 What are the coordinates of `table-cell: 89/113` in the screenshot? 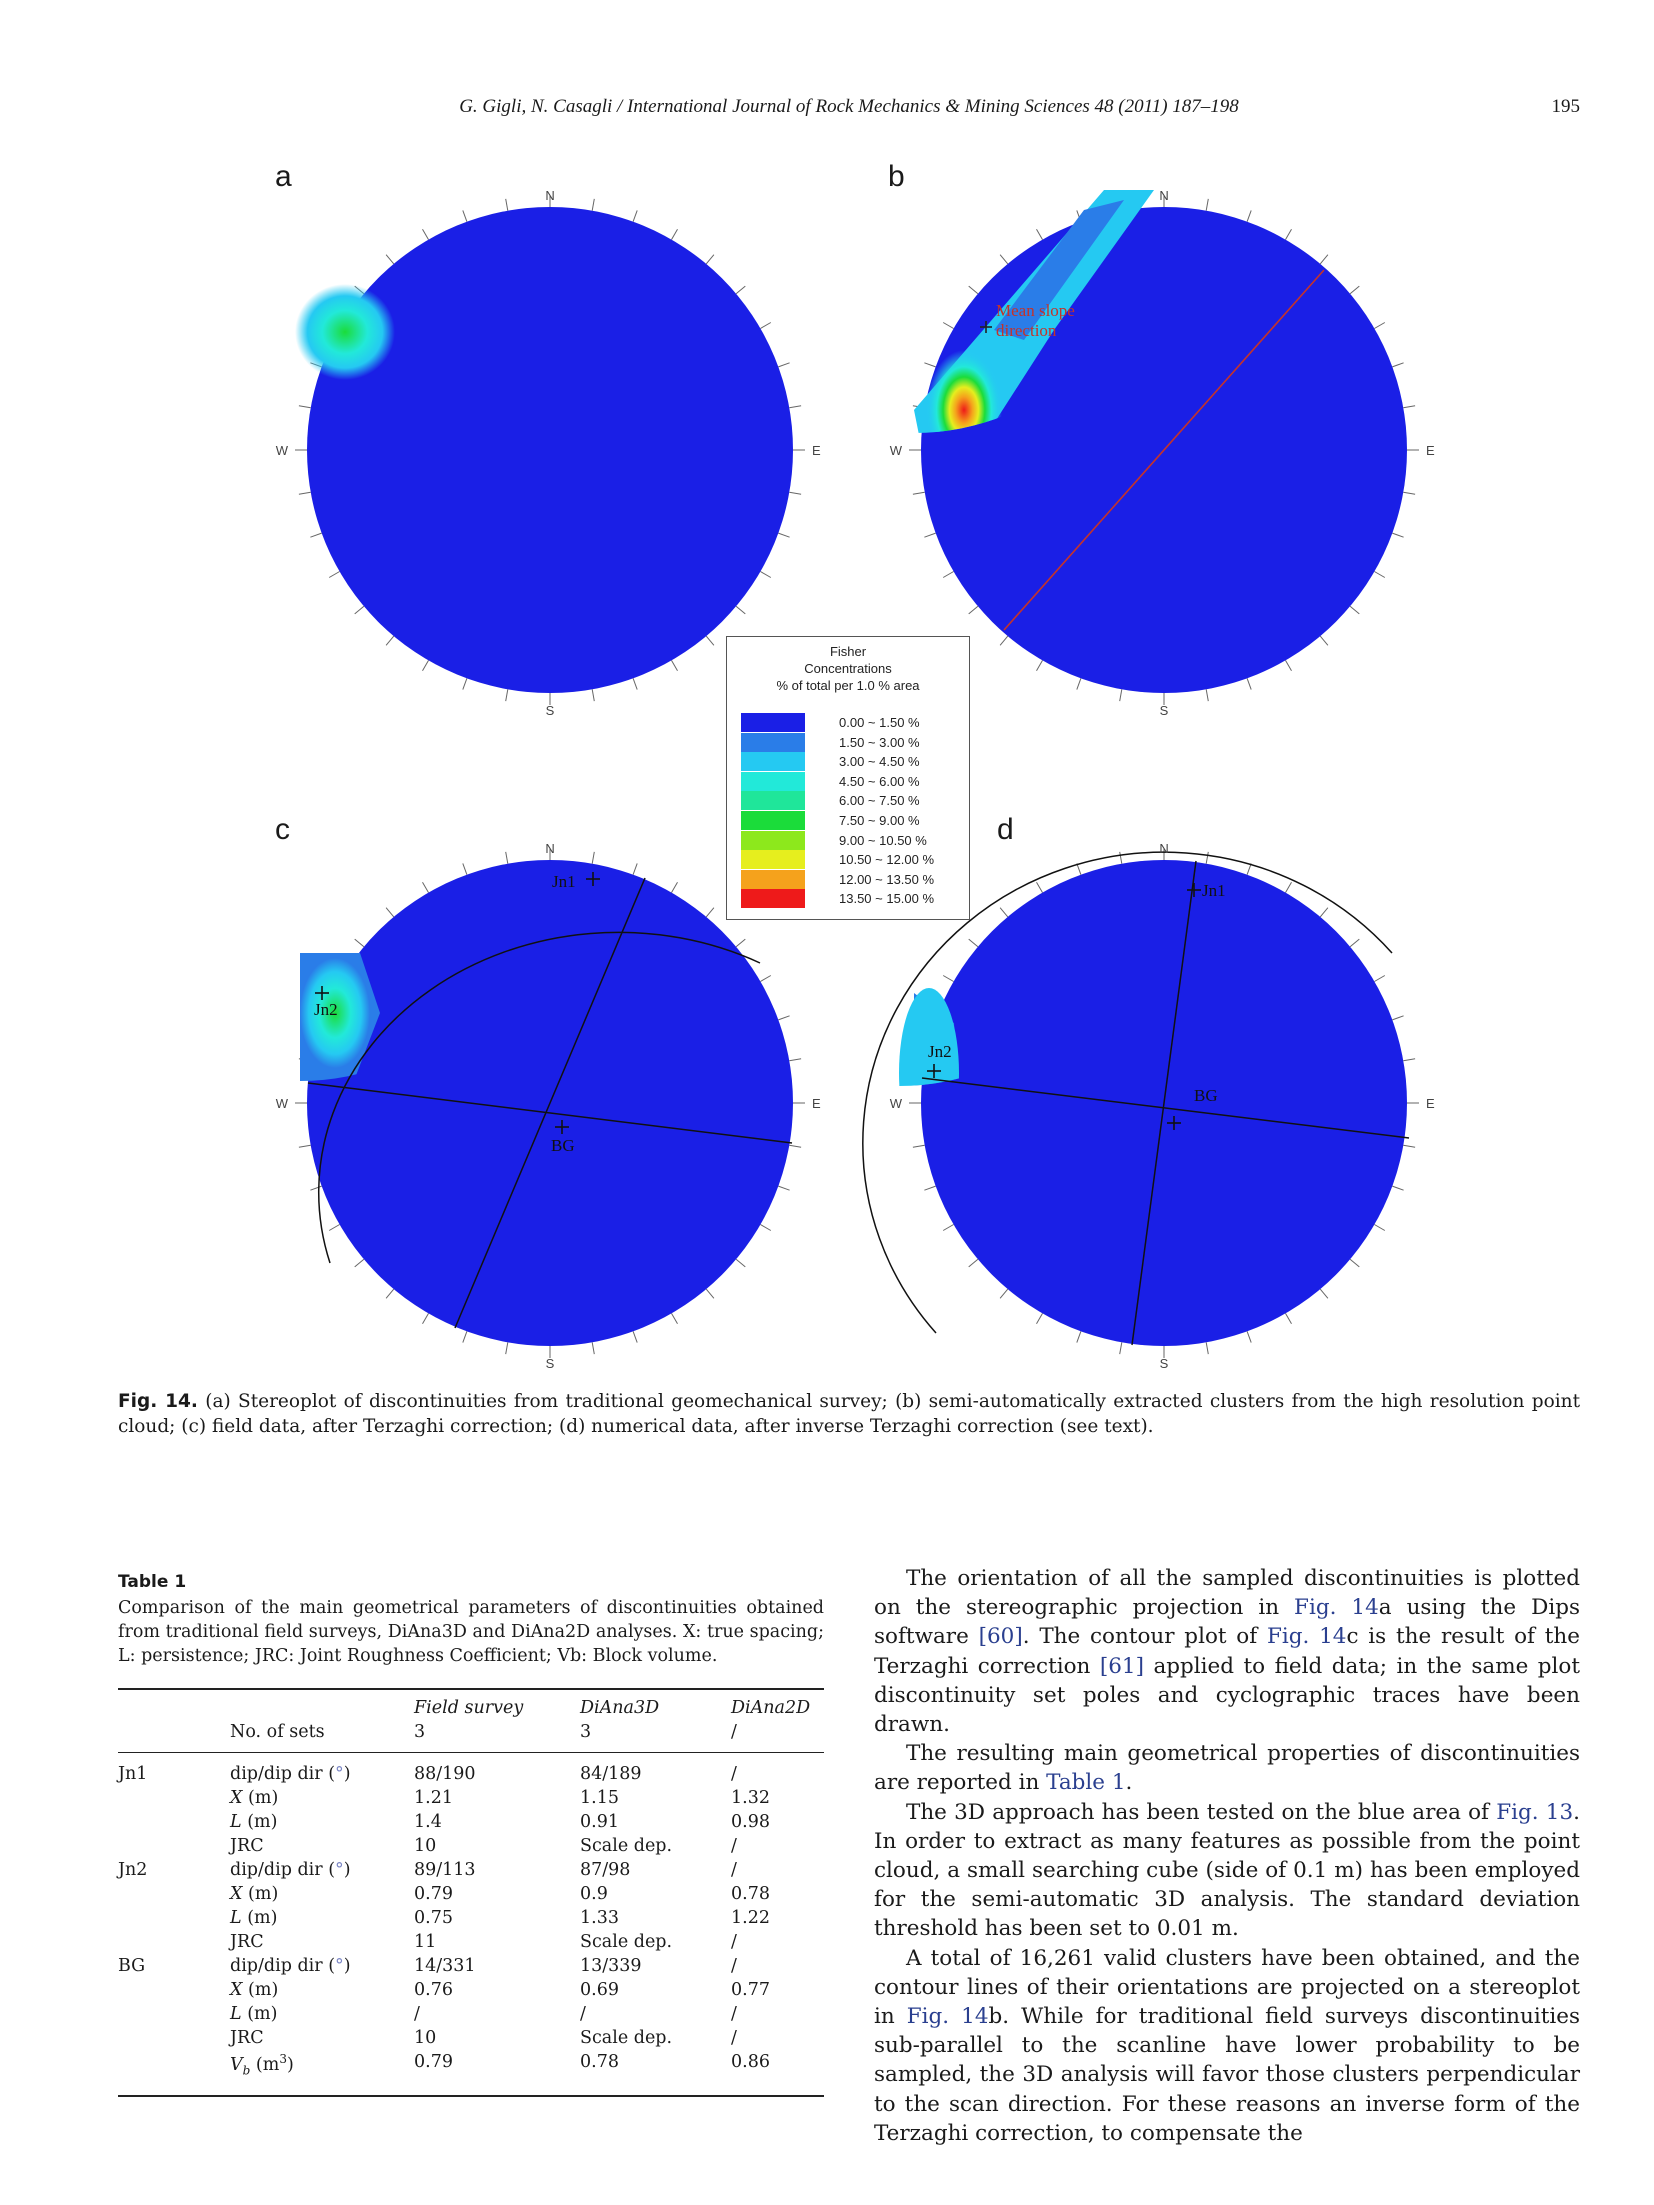 It's located at (445, 1870).